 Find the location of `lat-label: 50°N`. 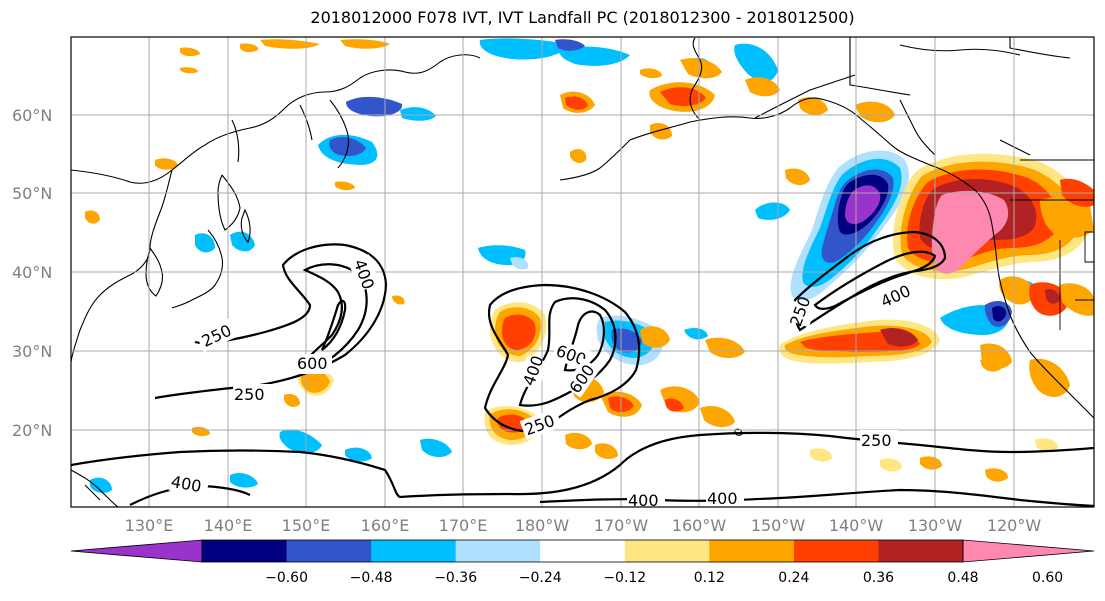

lat-label: 50°N is located at coordinates (32, 193).